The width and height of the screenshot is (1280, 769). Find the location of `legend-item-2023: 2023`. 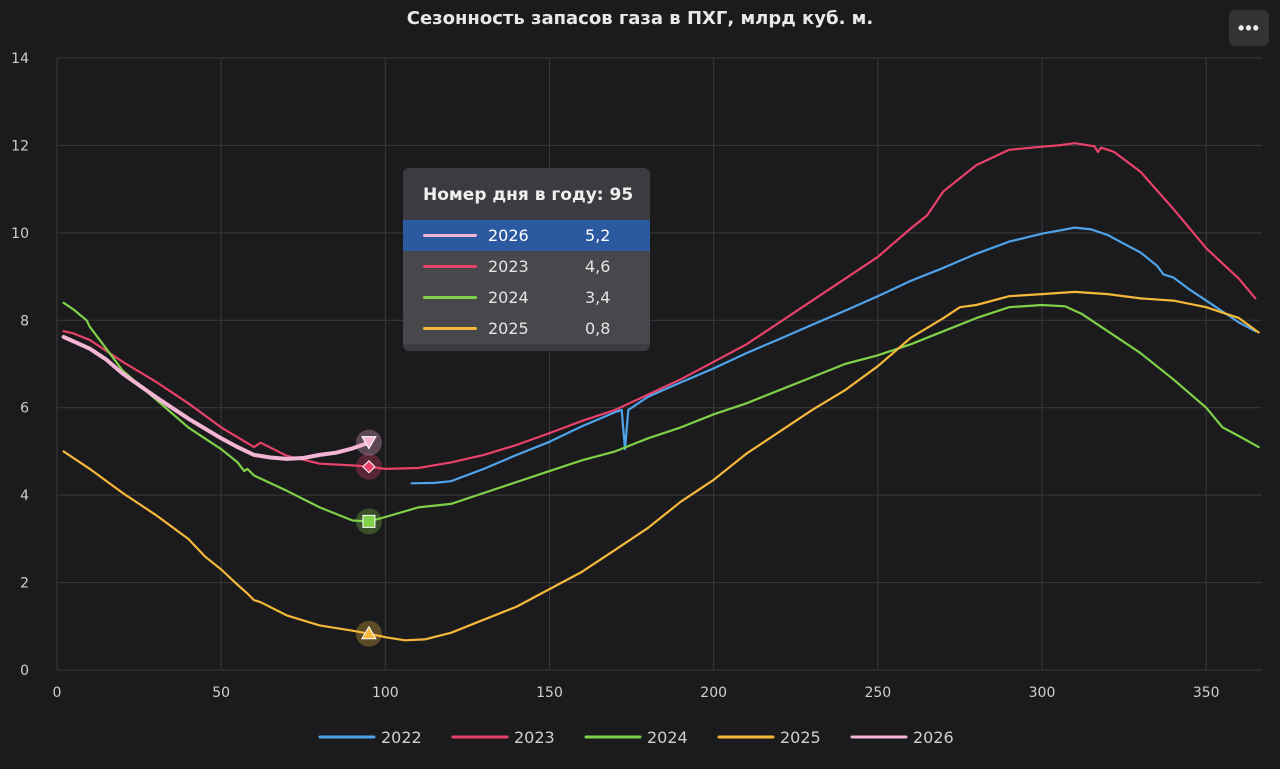

legend-item-2023: 2023 is located at coordinates (503, 737).